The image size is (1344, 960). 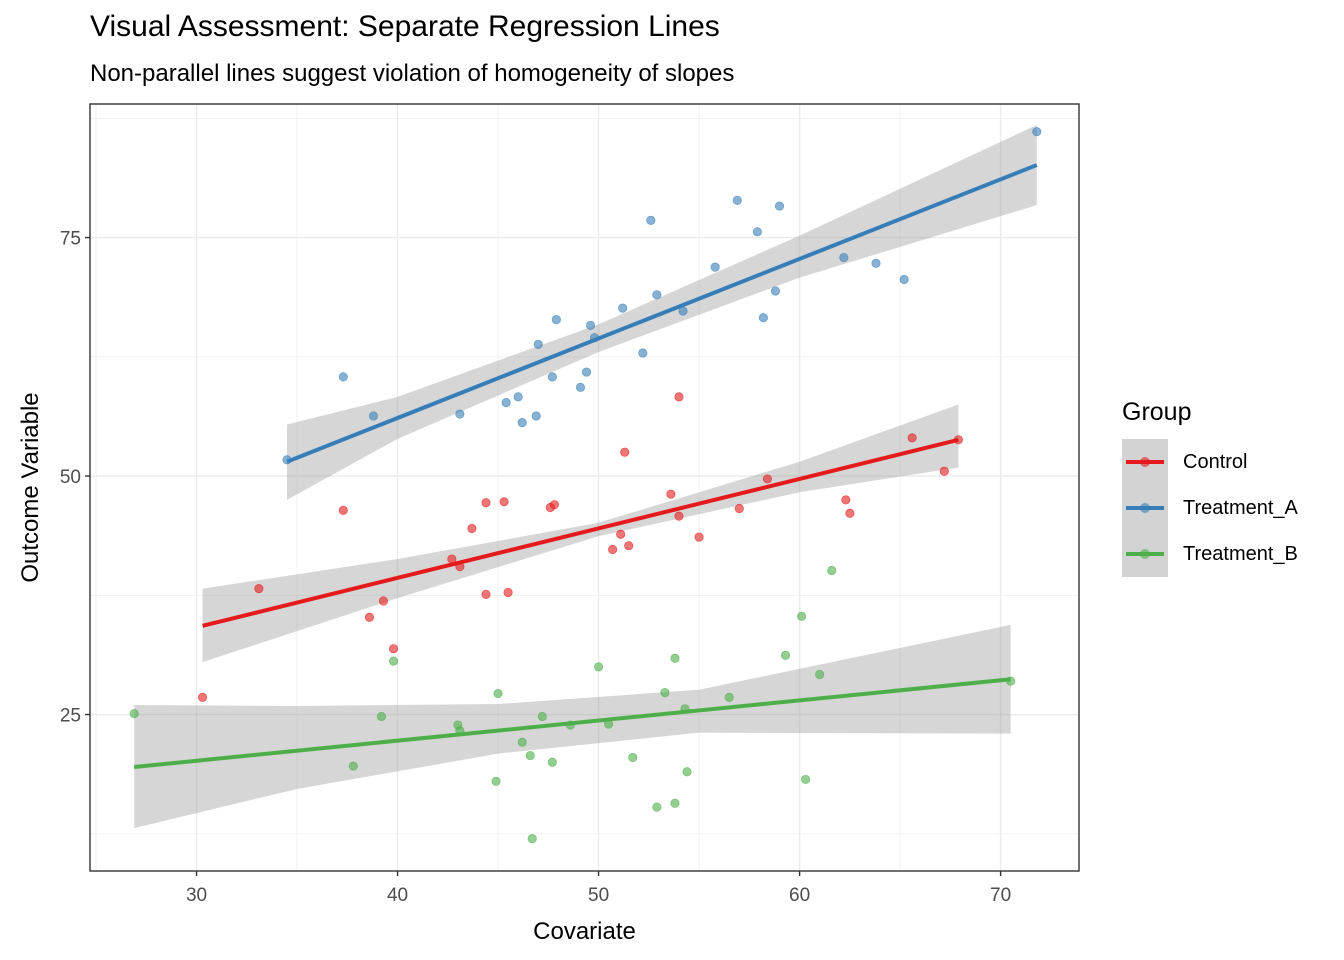 I want to click on legend-item-control: Control, so click(x=1210, y=462).